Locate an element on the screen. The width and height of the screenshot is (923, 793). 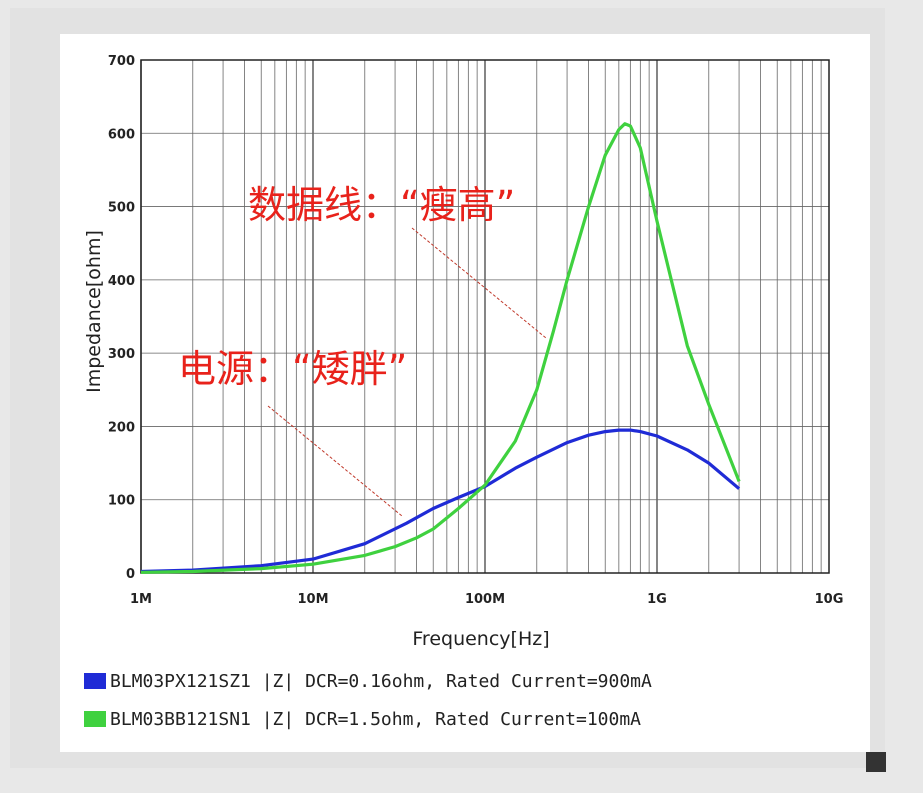
x-tick-label: 1G is located at coordinates (657, 599).